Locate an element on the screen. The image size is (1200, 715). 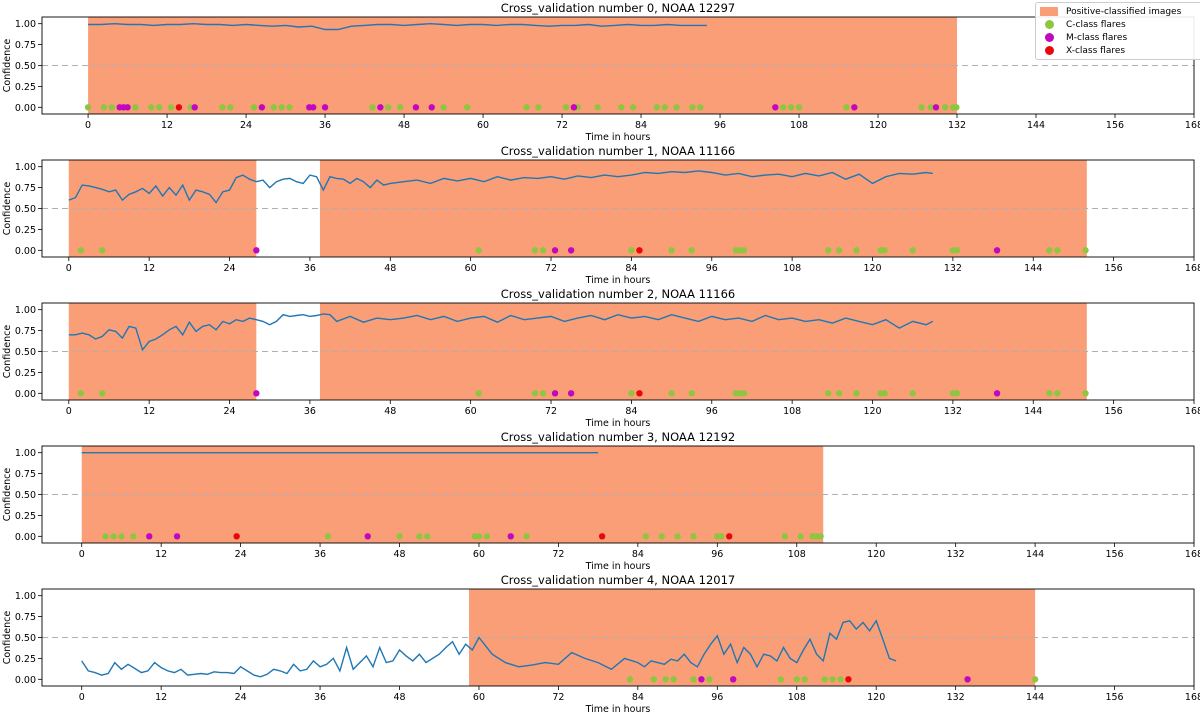
x-tick-label: 0 is located at coordinates (69, 268).